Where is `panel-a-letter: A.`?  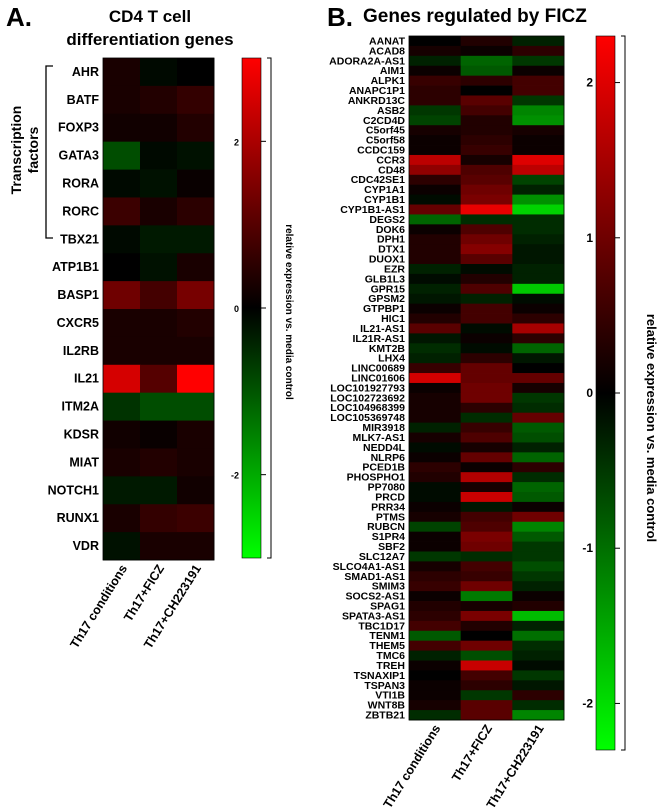
panel-a-letter: A. is located at coordinates (19, 17).